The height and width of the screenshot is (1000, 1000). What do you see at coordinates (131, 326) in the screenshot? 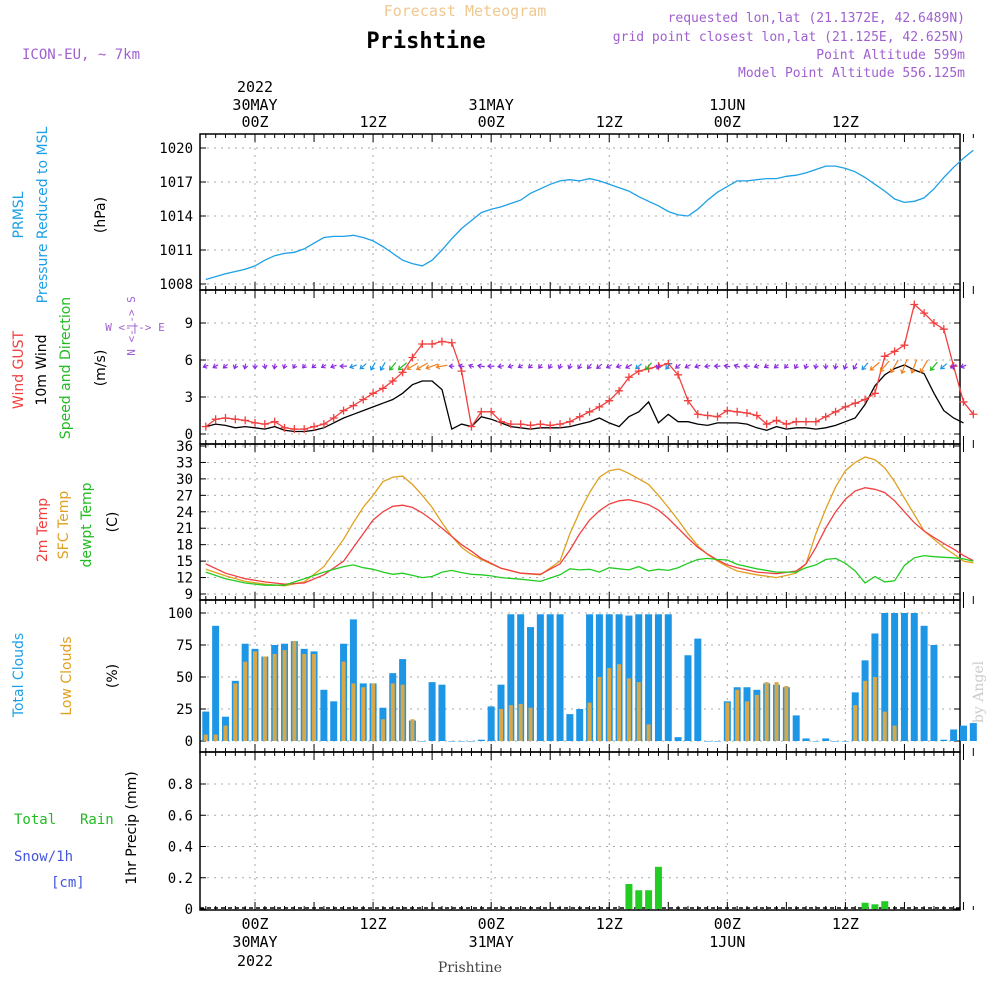
I see `compass-ns: N <-|-> S` at bounding box center [131, 326].